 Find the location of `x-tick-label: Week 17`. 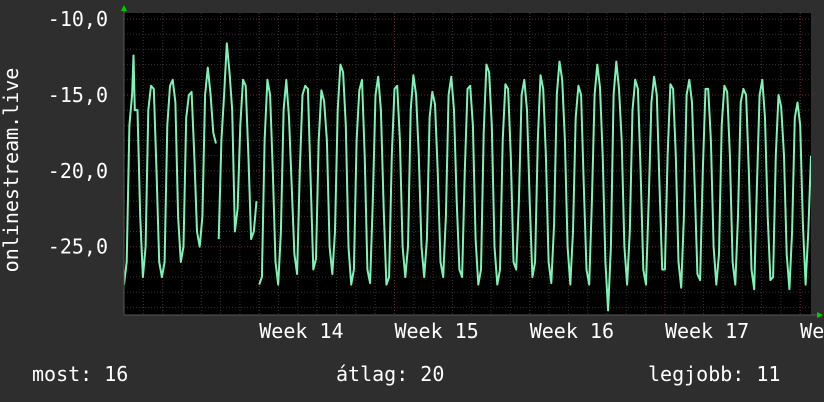

x-tick-label: Week 17 is located at coordinates (707, 331).